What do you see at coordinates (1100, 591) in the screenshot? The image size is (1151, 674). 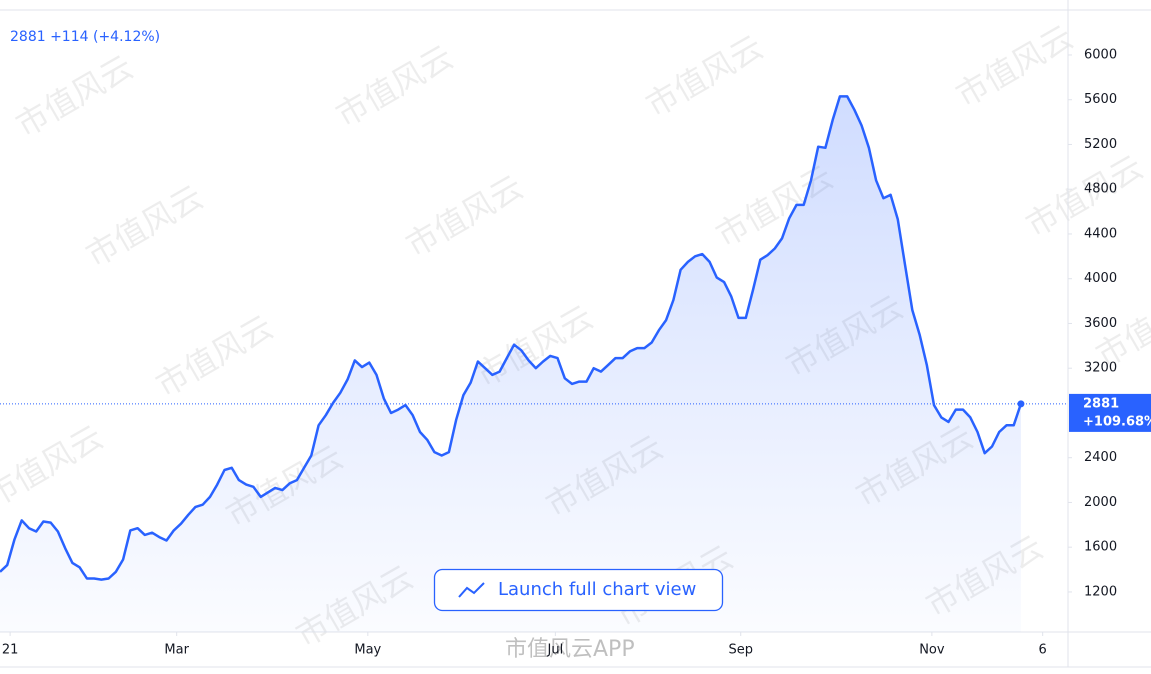 I see `y-tick-label: 1200` at bounding box center [1100, 591].